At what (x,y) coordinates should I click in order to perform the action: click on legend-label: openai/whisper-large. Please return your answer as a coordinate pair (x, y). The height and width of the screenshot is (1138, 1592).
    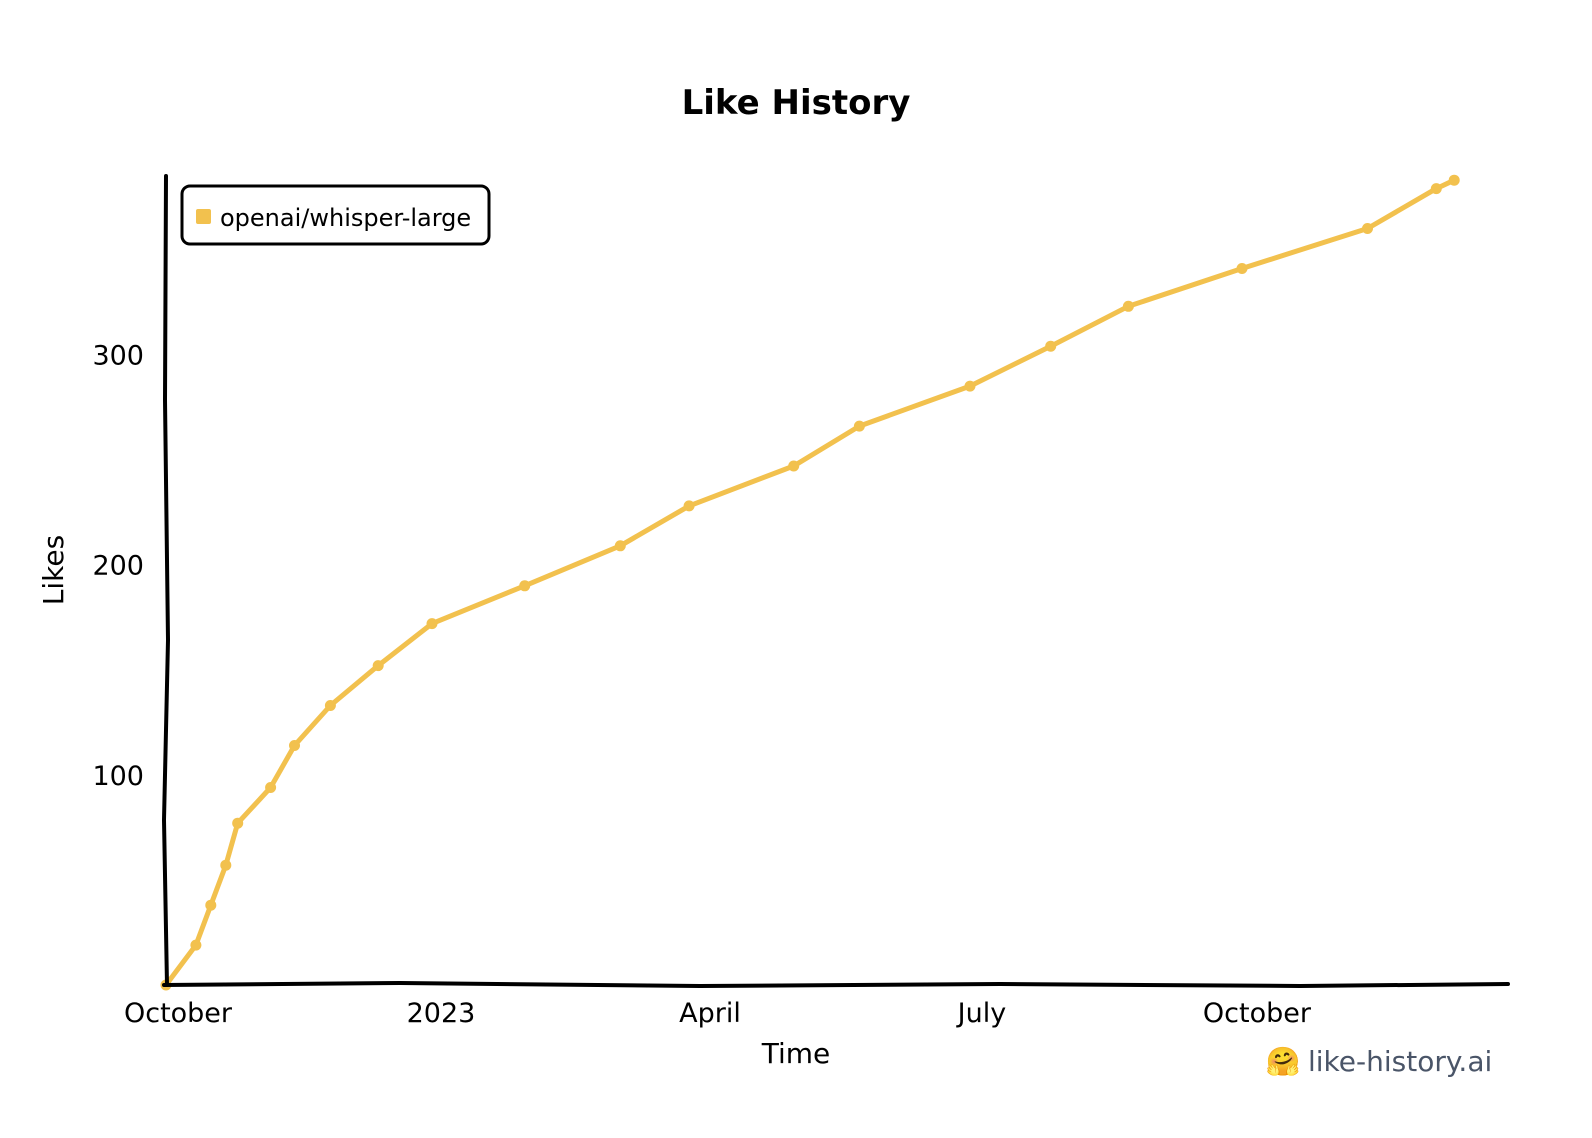
    Looking at the image, I should click on (345, 218).